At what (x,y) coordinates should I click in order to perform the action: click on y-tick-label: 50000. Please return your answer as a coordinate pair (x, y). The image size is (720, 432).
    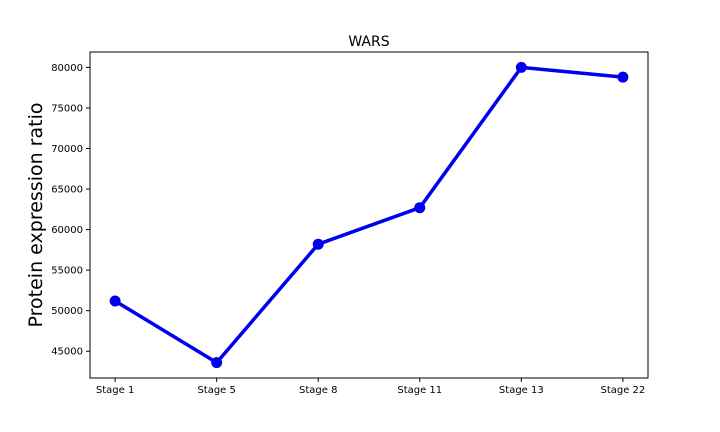
    Looking at the image, I should click on (67, 311).